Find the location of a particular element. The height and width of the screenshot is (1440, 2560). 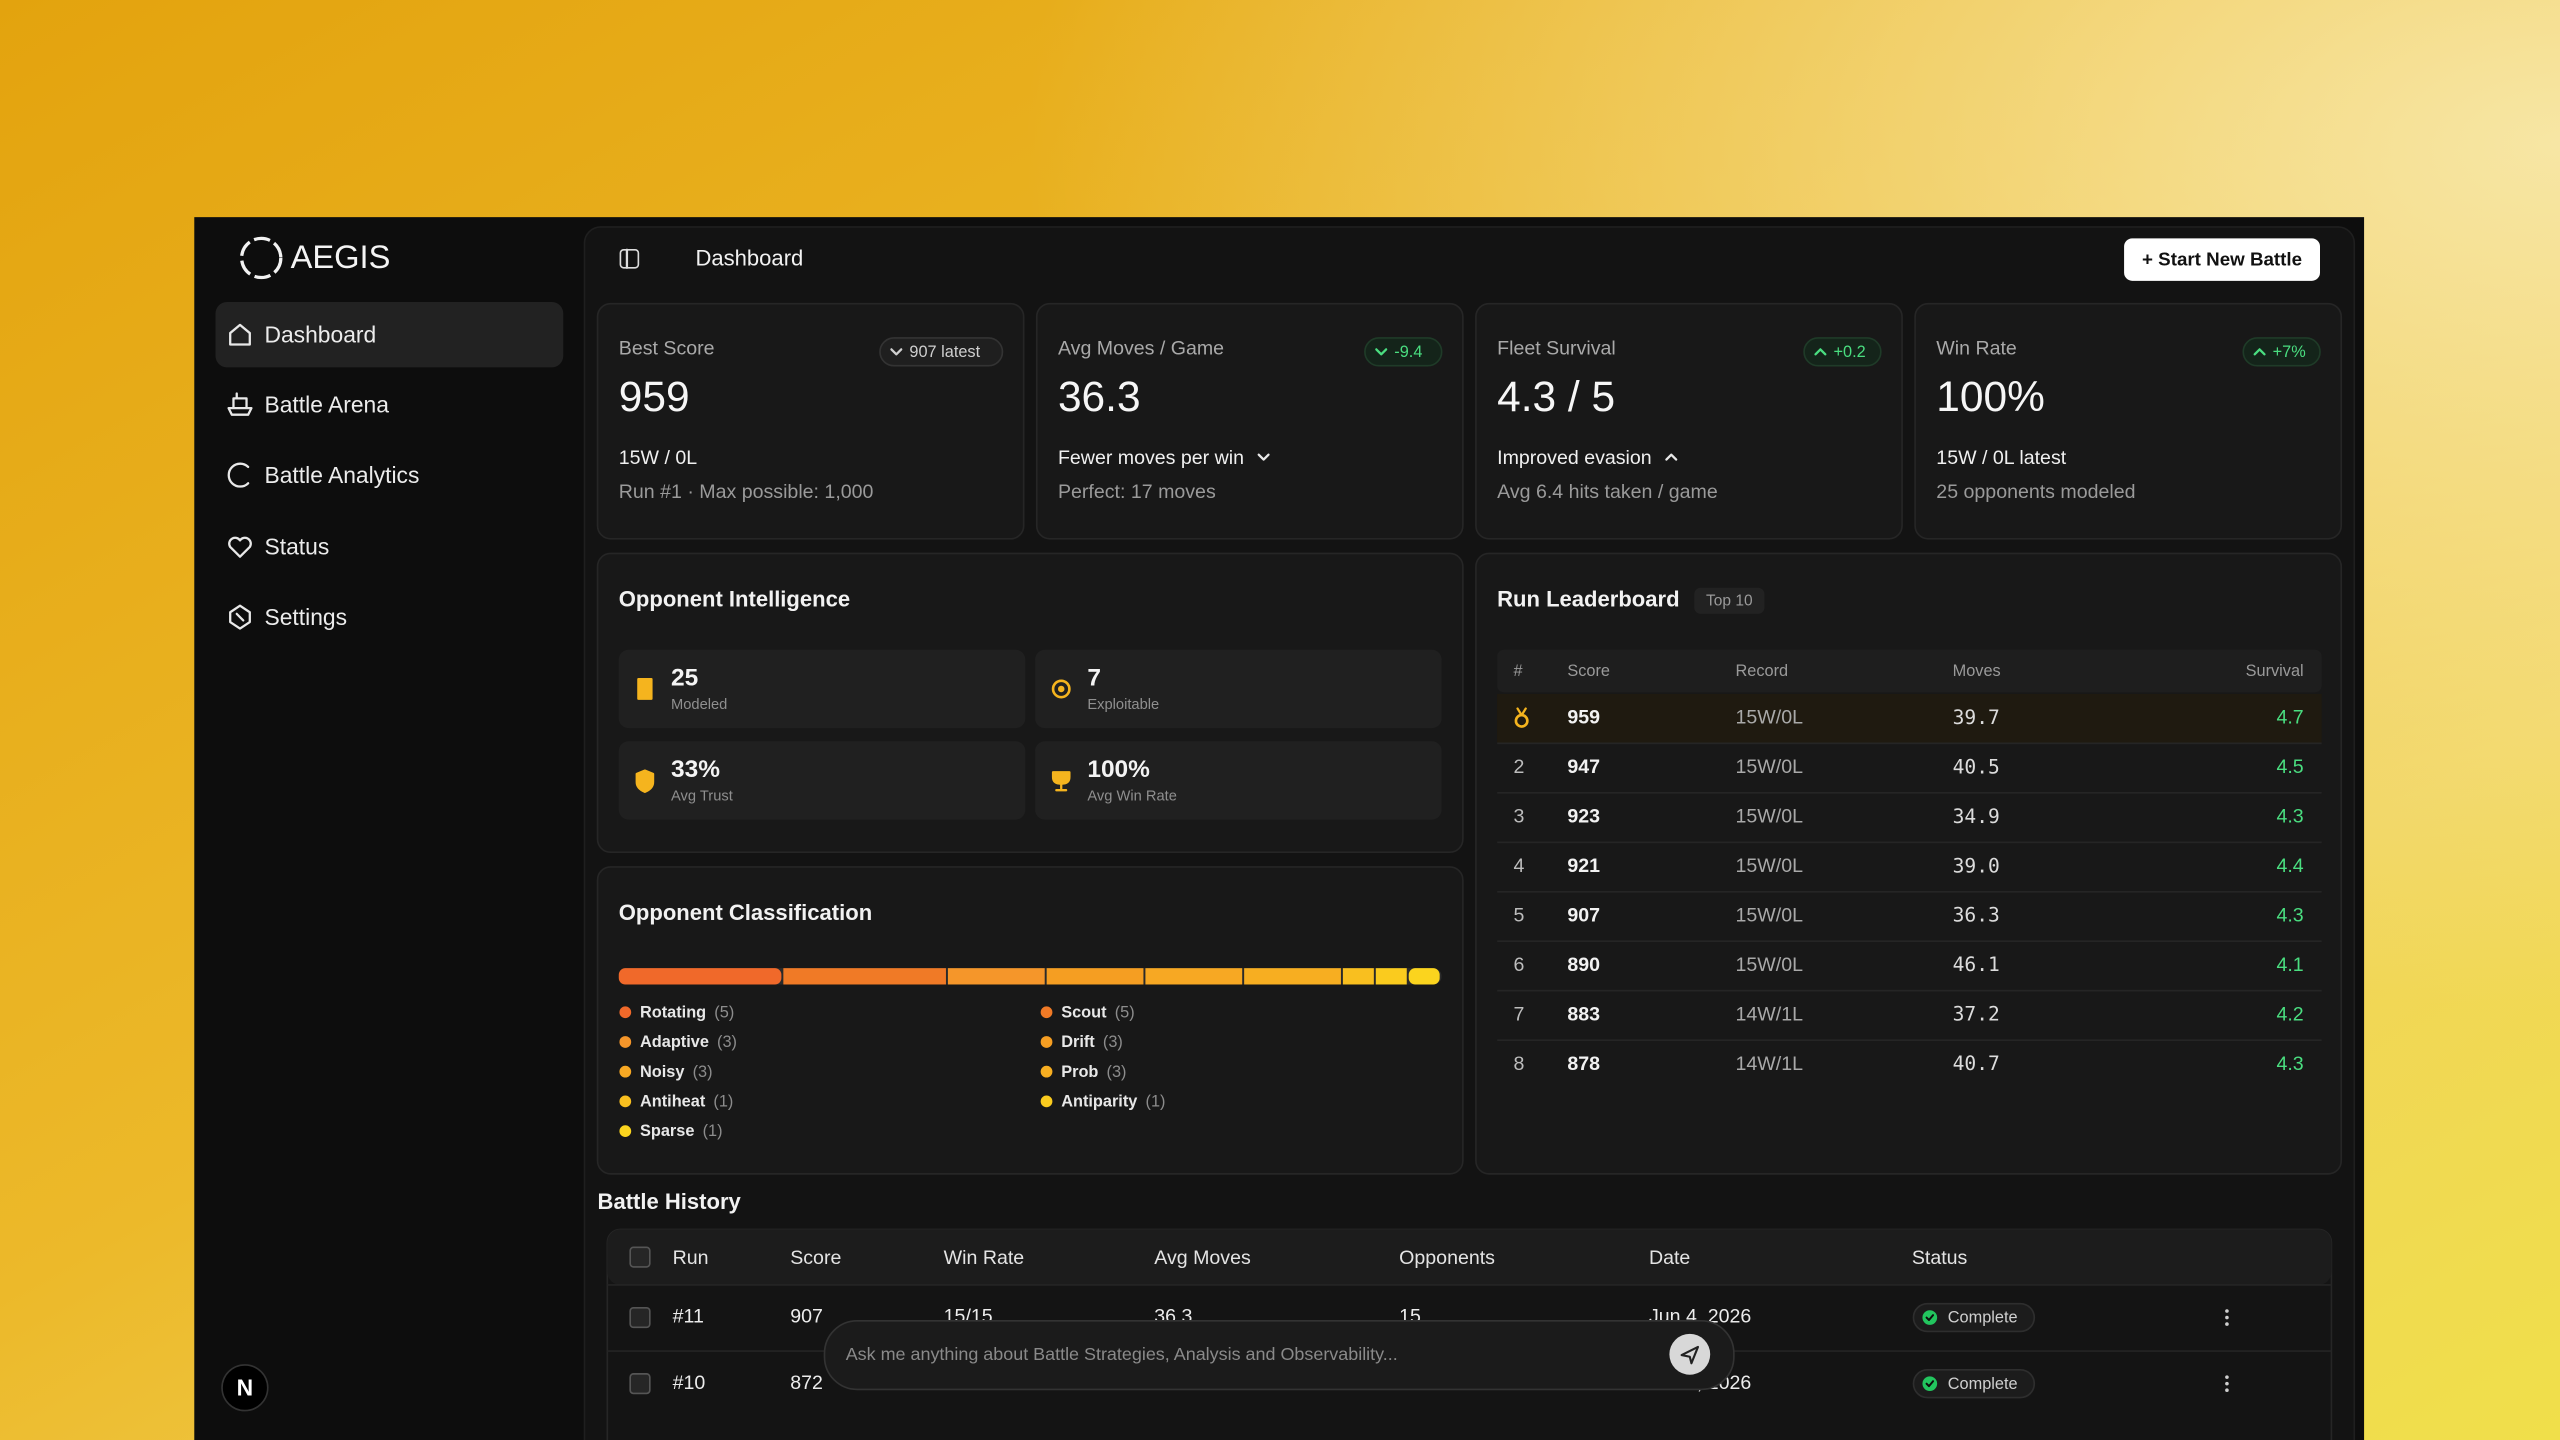

logo-icon is located at coordinates (261, 258).